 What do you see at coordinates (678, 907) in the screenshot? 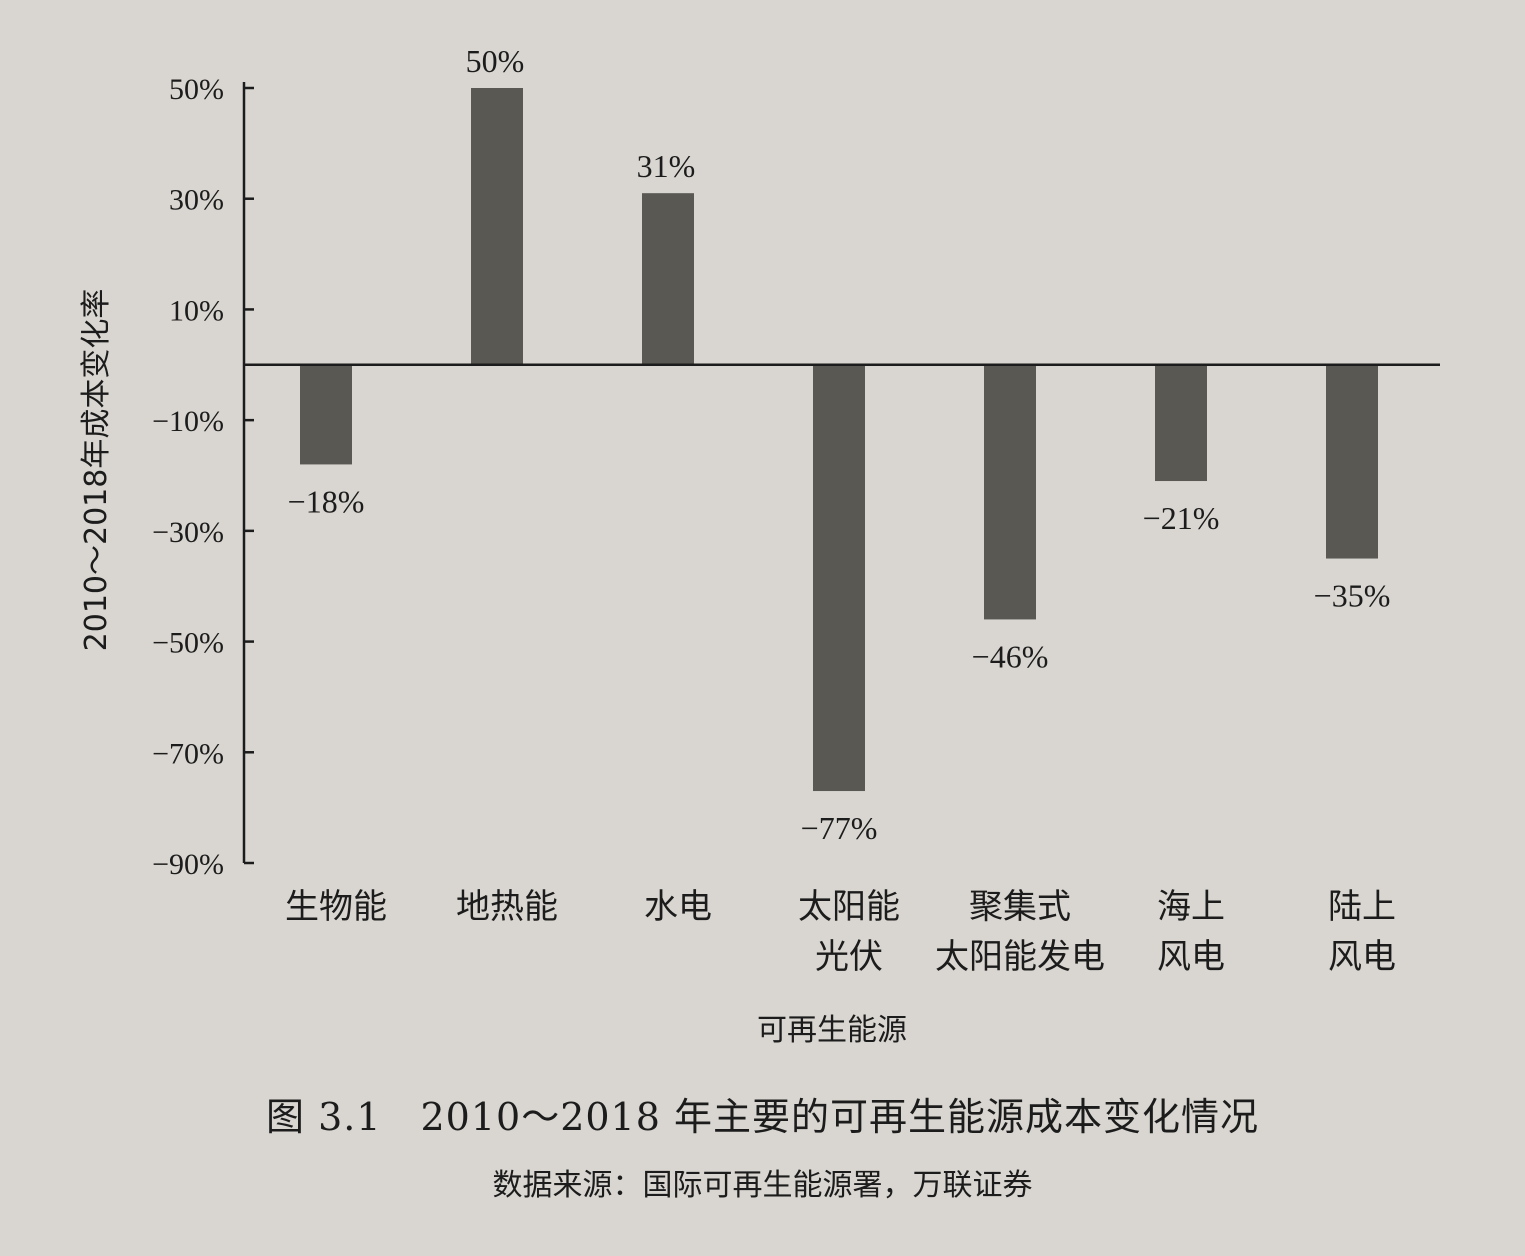
I see `x-category-label: 水电` at bounding box center [678, 907].